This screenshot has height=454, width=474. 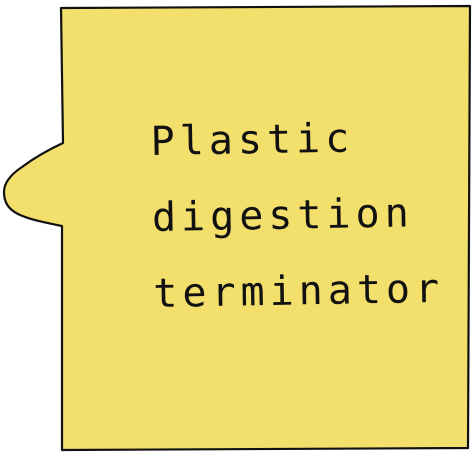 I want to click on note-line-3: terminator, so click(x=298, y=291).